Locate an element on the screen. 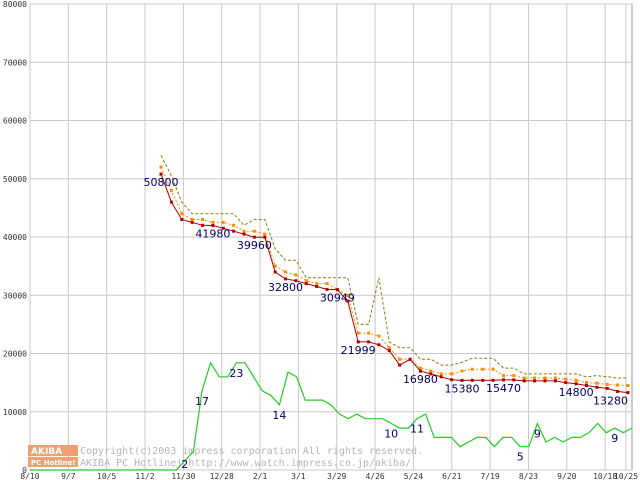  count-data-label: 10 is located at coordinates (391, 433).